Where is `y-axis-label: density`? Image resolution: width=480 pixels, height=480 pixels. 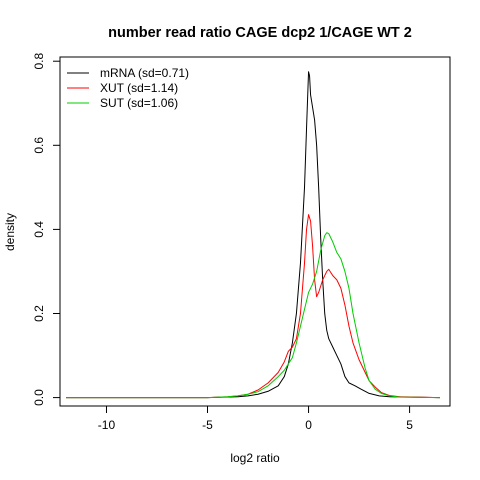
y-axis-label: density is located at coordinates (10, 232).